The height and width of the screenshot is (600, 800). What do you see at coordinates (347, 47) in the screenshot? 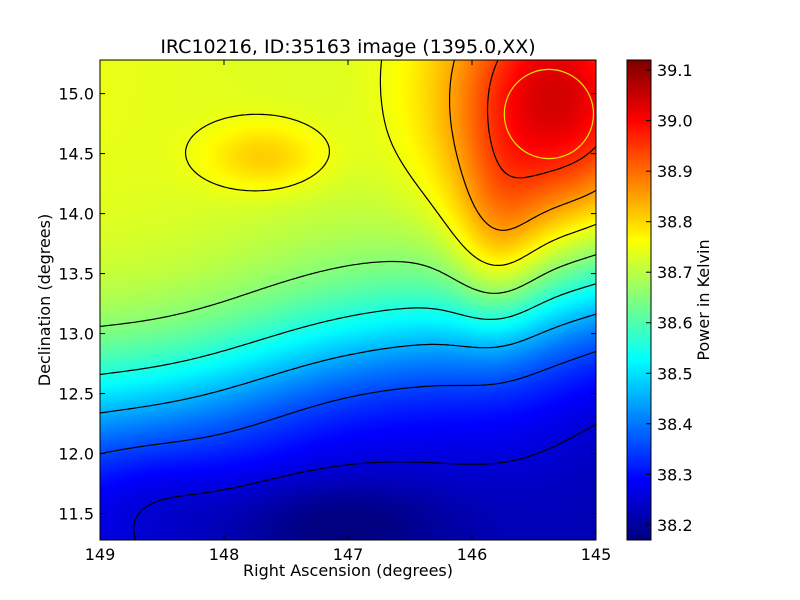
I see `chart-title: IRC10216, ID:35163 image (1395.0,XX)` at bounding box center [347, 47].